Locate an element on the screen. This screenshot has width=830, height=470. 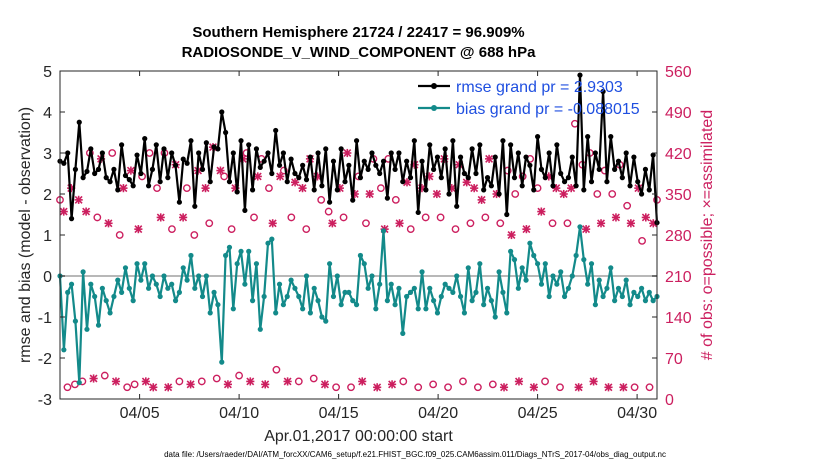
x-tick-label: 04/10 is located at coordinates (239, 413).